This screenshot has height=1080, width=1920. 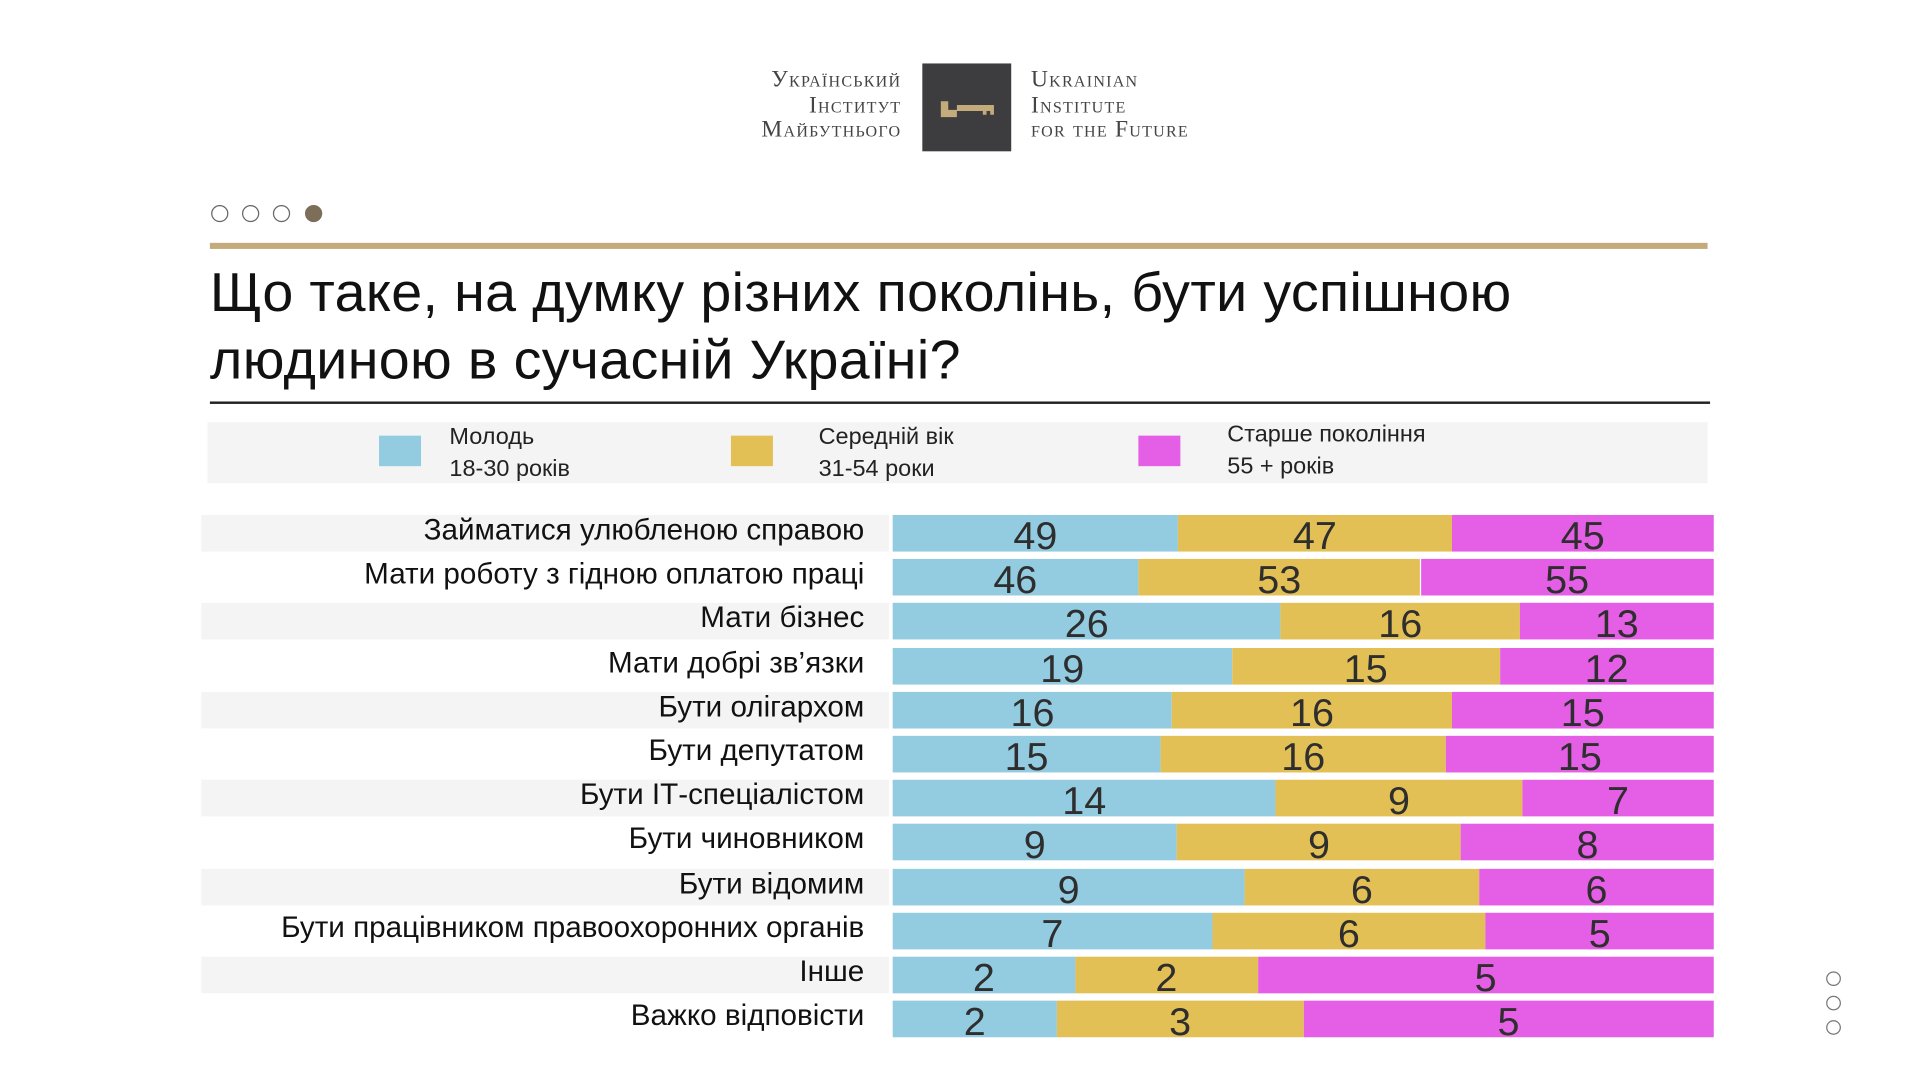 I want to click on title-line-2: людиною в сучасній Україні?, so click(x=585, y=359).